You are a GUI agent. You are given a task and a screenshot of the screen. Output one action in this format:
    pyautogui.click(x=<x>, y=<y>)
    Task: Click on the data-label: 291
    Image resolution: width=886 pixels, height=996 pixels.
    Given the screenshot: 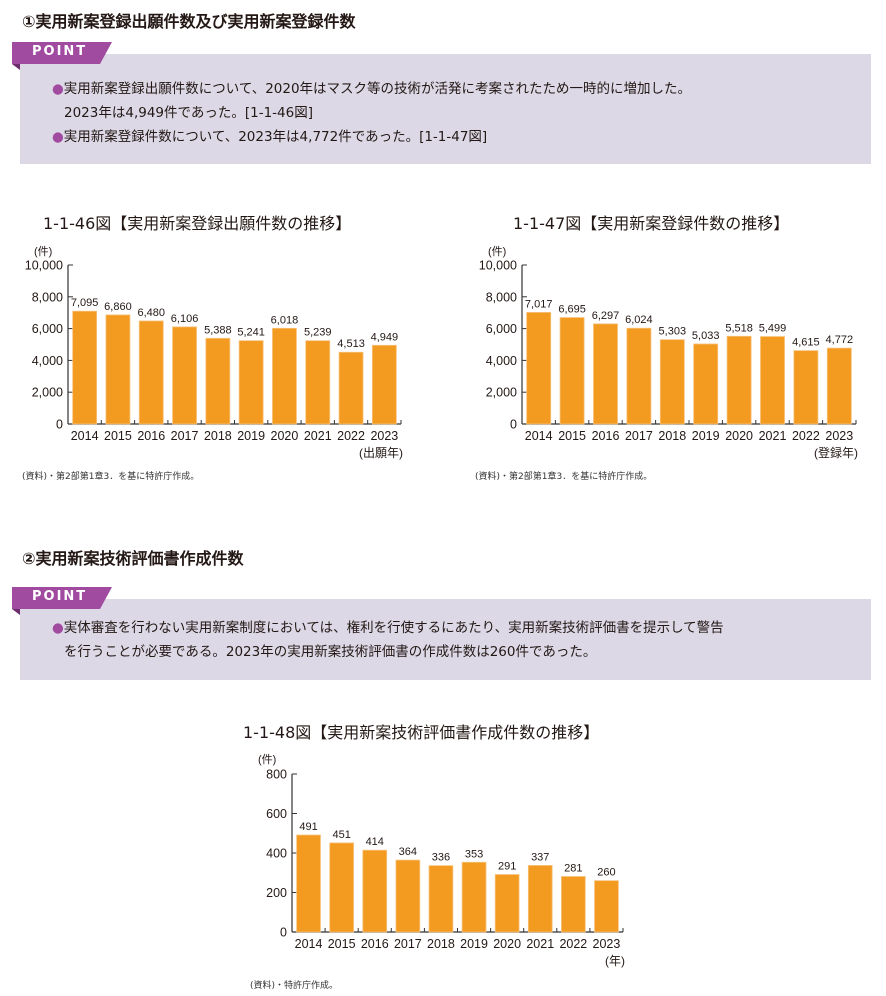 What is the action you would take?
    pyautogui.click(x=507, y=867)
    